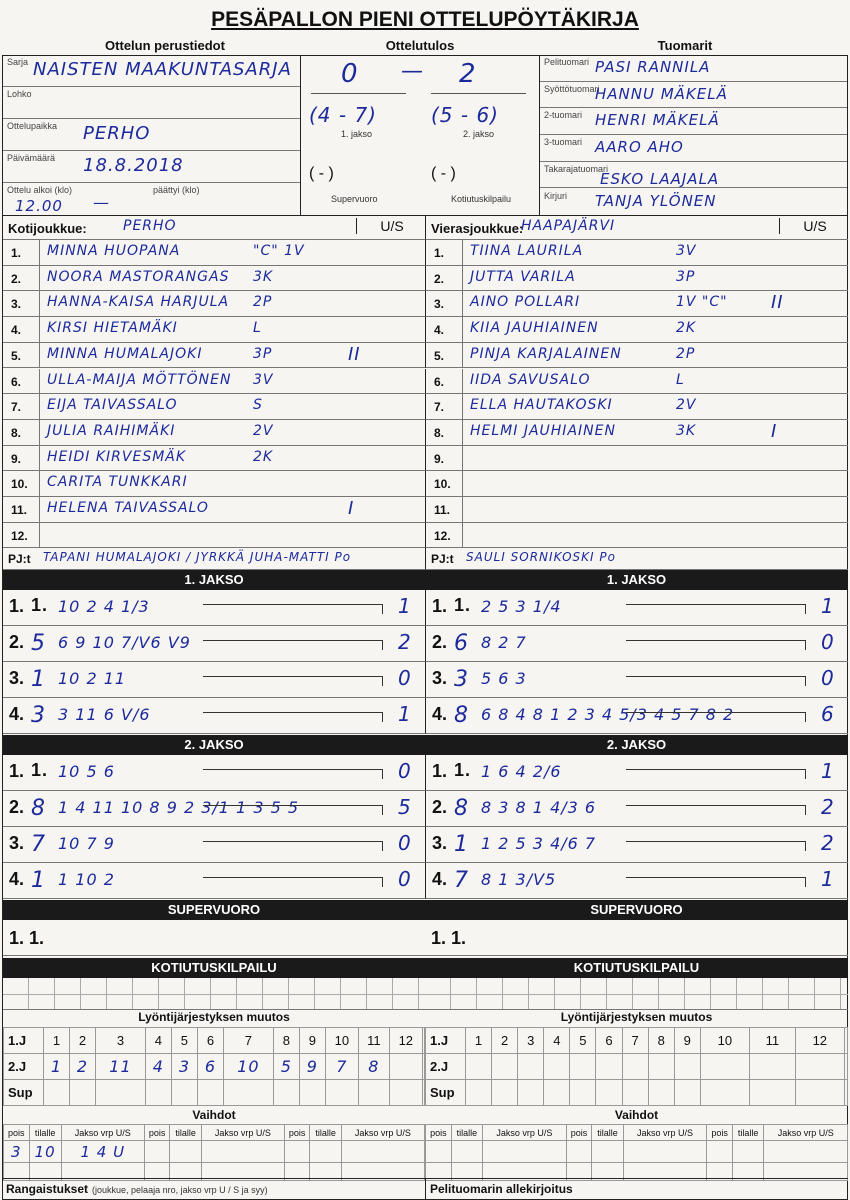 The image size is (850, 1200). Describe the element at coordinates (151, 71) in the screenshot. I see `basic-field: Sarja NAISTEN MAAKUNTASARJA` at that location.